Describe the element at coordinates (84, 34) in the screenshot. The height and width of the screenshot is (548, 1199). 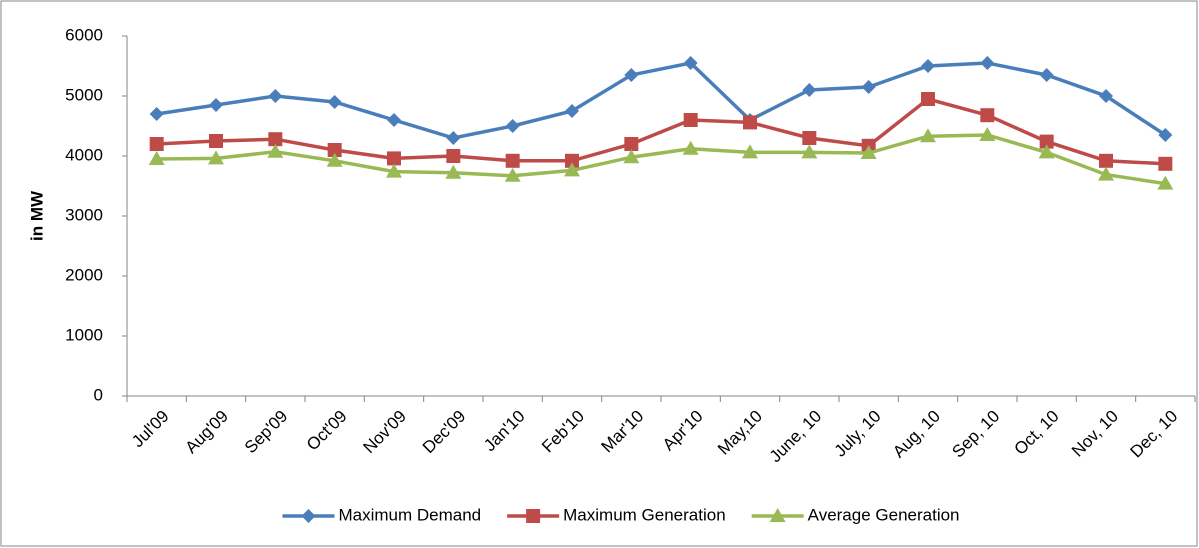
I see `y-tick-label: 6000` at that location.